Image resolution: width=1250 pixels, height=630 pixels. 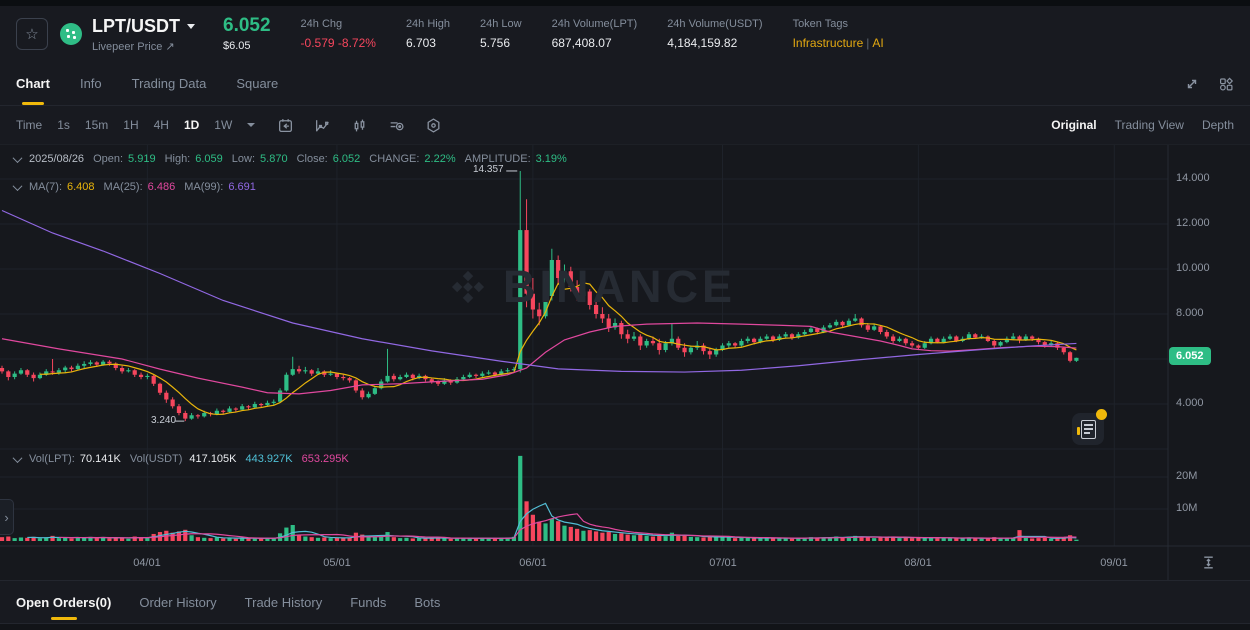 I want to click on bottom-strip, so click(x=625, y=626).